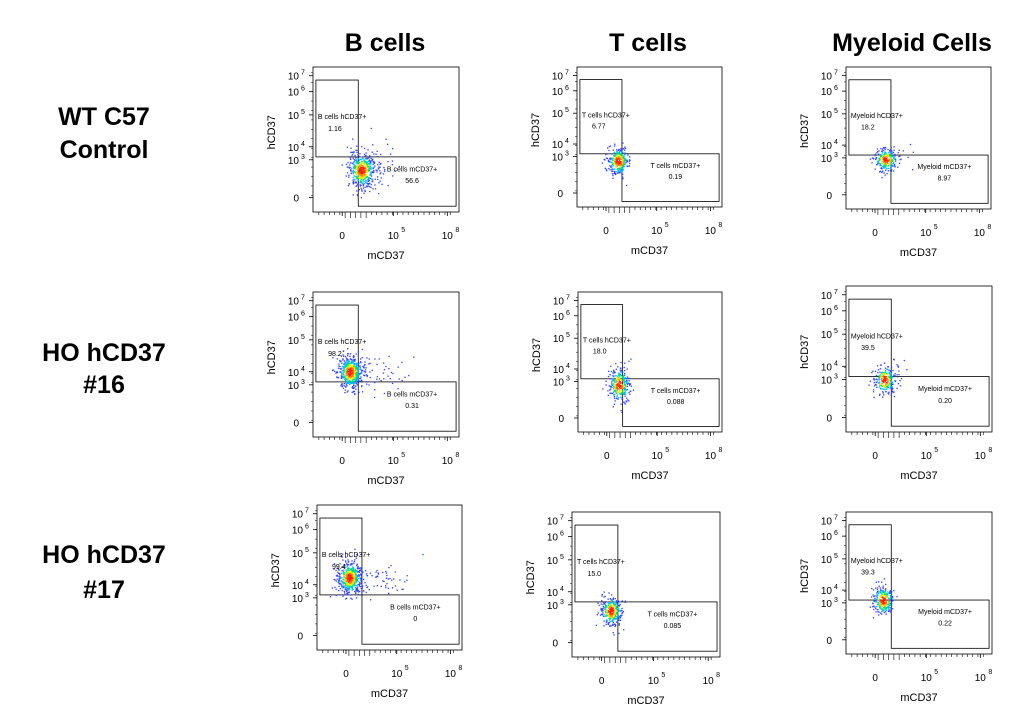 This screenshot has width=1036, height=711. What do you see at coordinates (394, 461) in the screenshot?
I see `x-tick-label: 10` at bounding box center [394, 461].